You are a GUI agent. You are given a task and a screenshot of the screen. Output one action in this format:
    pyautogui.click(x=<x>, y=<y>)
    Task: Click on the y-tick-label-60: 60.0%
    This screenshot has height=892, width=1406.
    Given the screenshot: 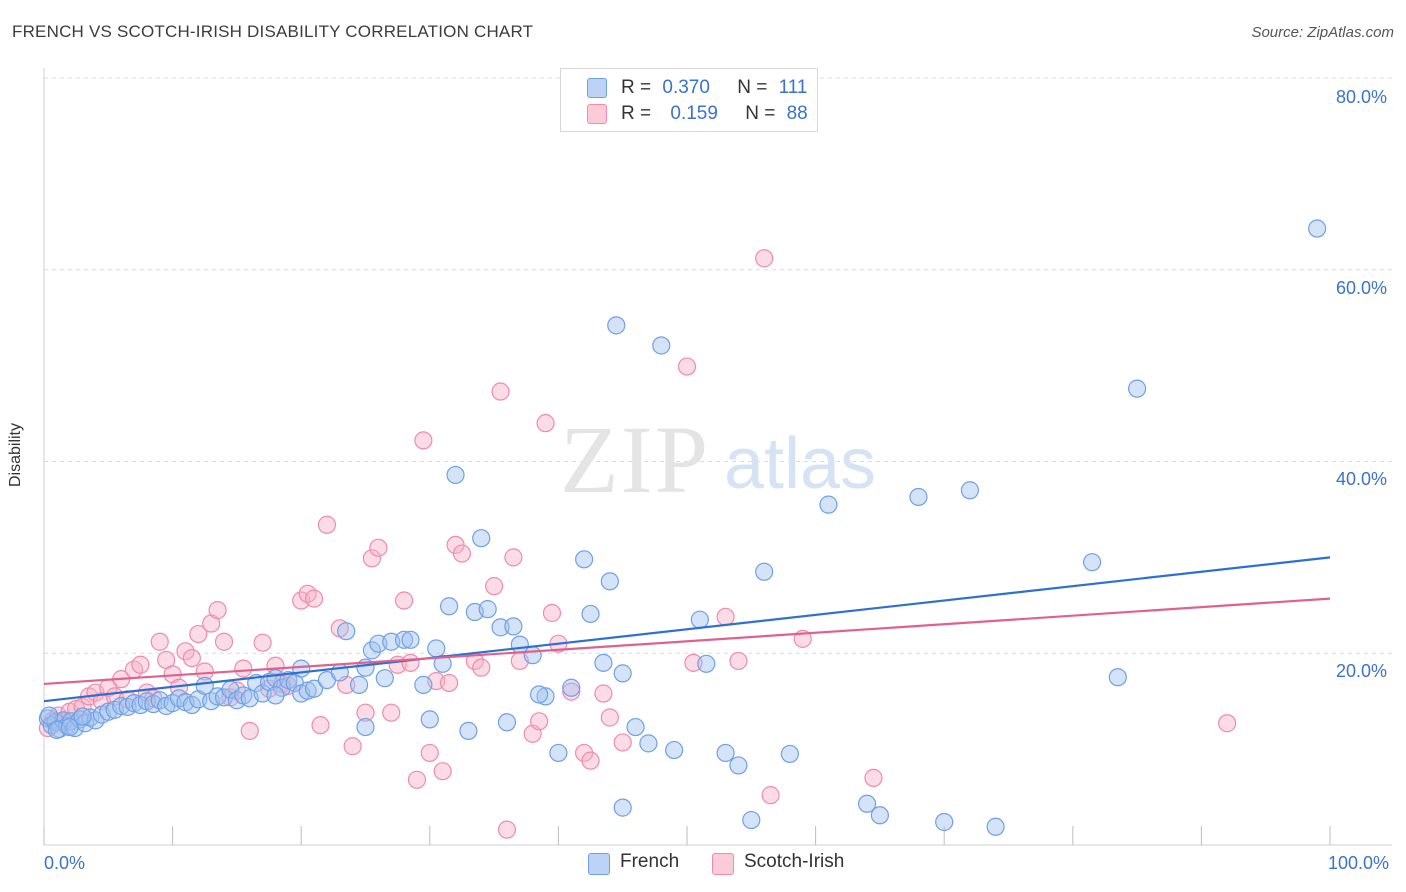 What is the action you would take?
    pyautogui.click(x=1362, y=288)
    